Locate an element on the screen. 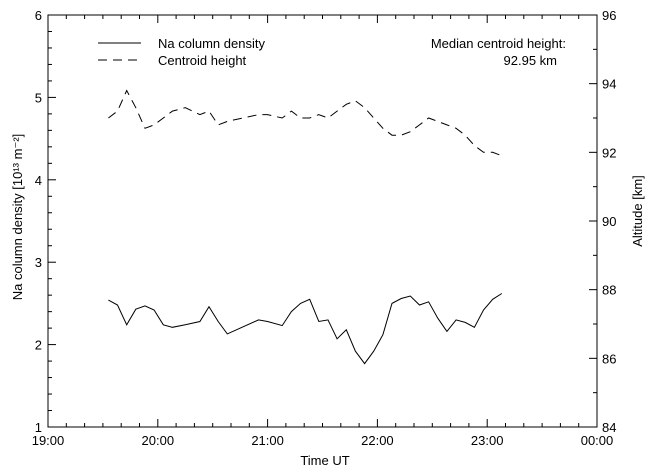 This screenshot has height=469, width=647. y-right-tick-label: 84 is located at coordinates (609, 427).